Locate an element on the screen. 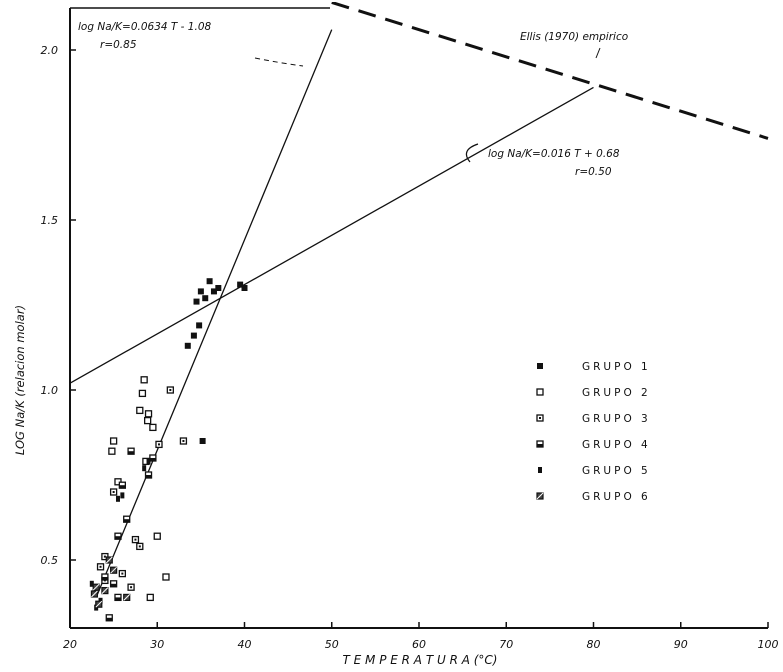 The image size is (783, 672). x-tick-label-90: 90 is located at coordinates (681, 644).